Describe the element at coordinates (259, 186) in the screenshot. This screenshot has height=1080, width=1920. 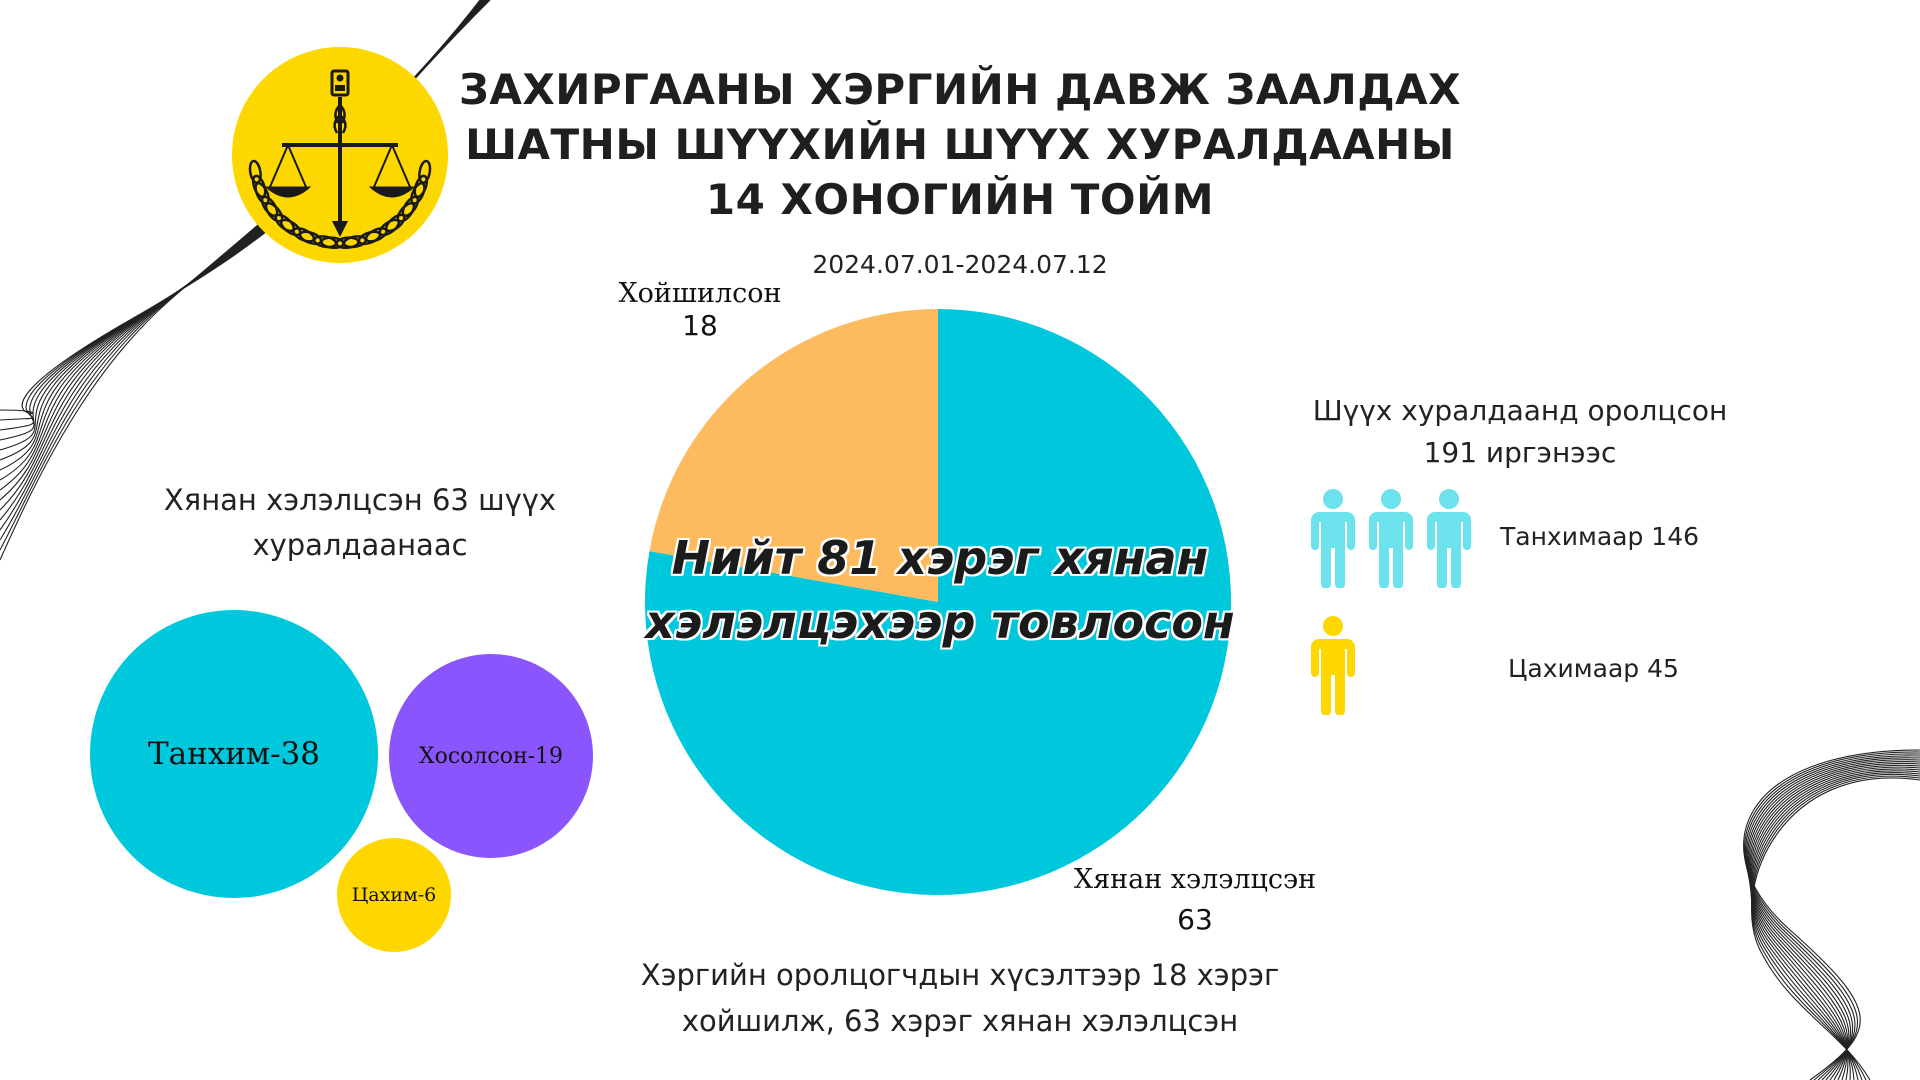
I see `laurel-leaf` at that location.